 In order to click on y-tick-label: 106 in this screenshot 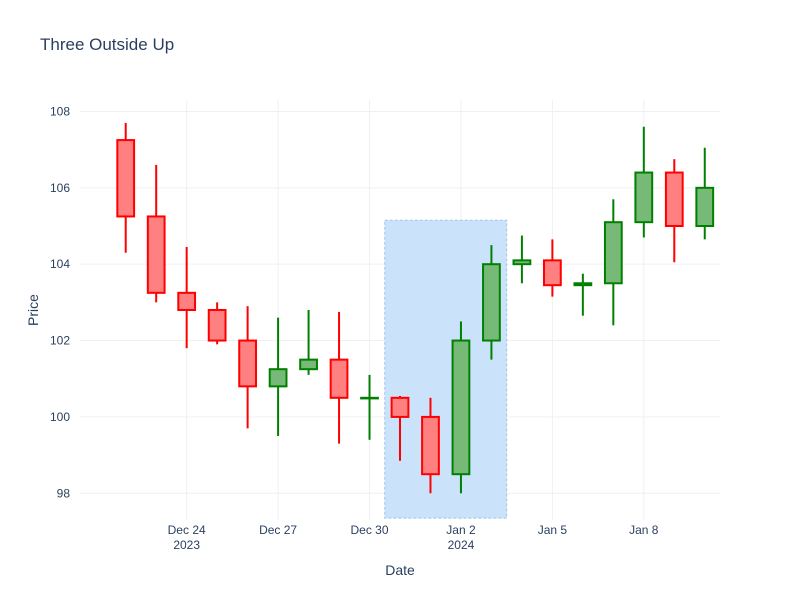, I will do `click(60, 188)`.